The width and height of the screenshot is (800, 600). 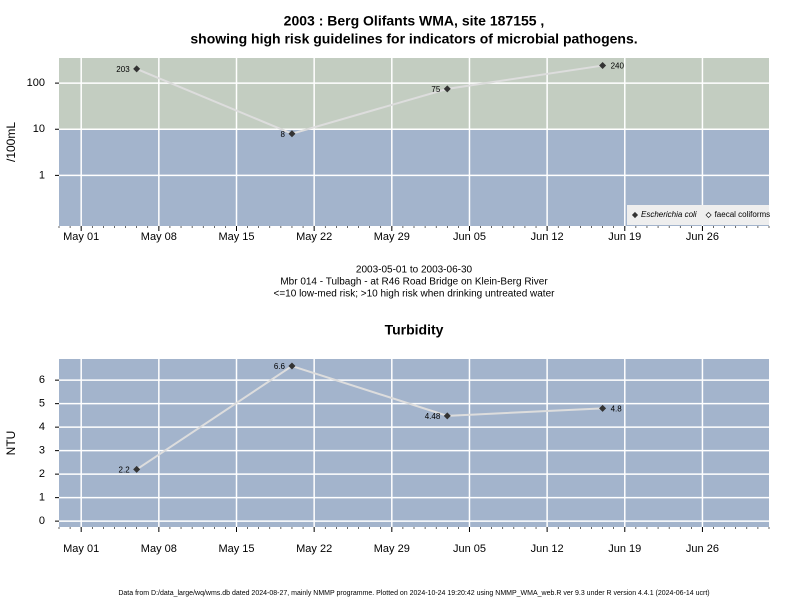 What do you see at coordinates (280, 366) in the screenshot?
I see `data-label: 6.6` at bounding box center [280, 366].